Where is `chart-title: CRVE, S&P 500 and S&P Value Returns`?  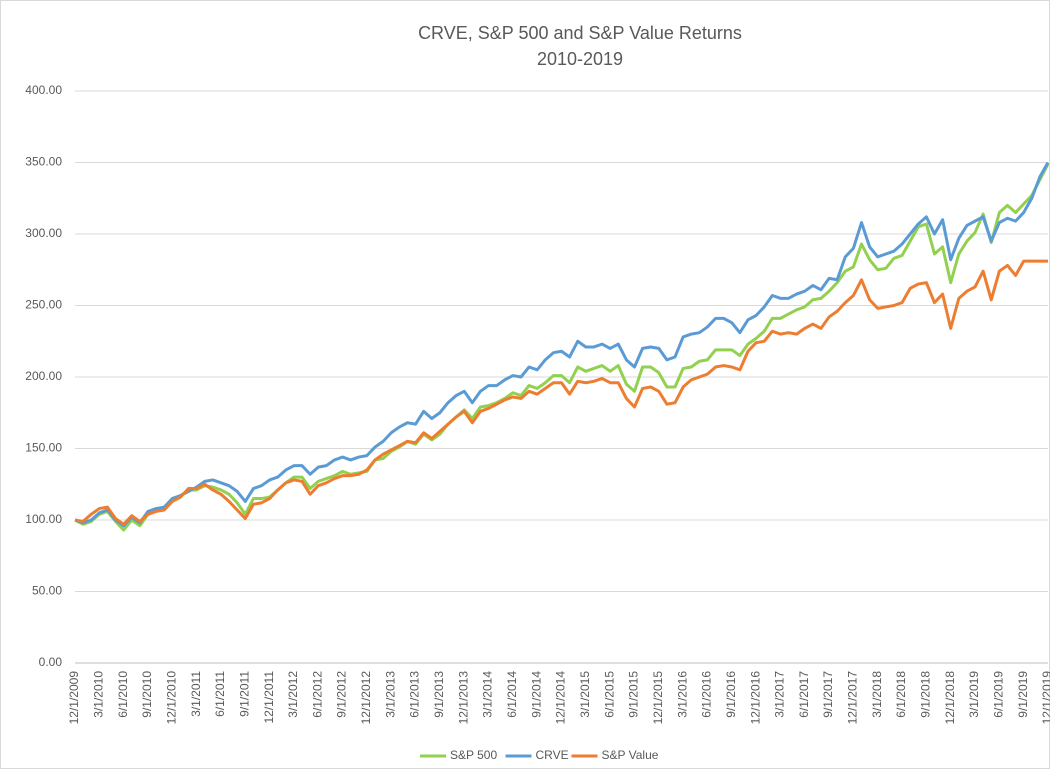 chart-title: CRVE, S&P 500 and S&P Value Returns is located at coordinates (580, 33).